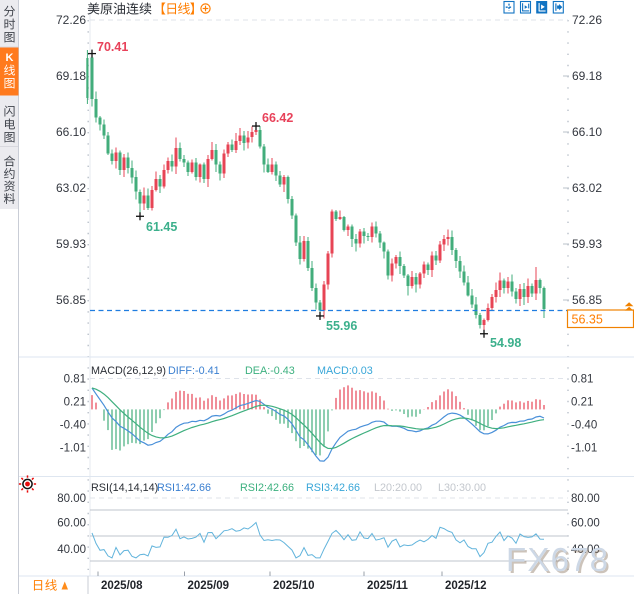 The width and height of the screenshot is (634, 594). What do you see at coordinates (122, 586) in the screenshot?
I see `svg-text: 2025/08` at bounding box center [122, 586].